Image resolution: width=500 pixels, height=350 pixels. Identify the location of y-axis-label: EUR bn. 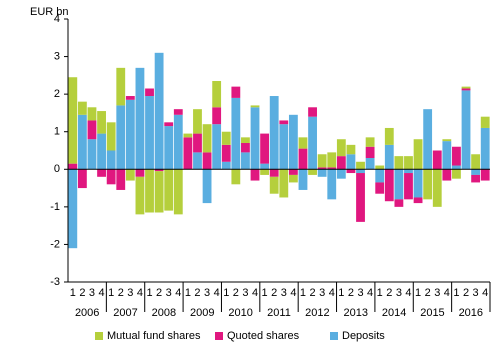
(49, 12).